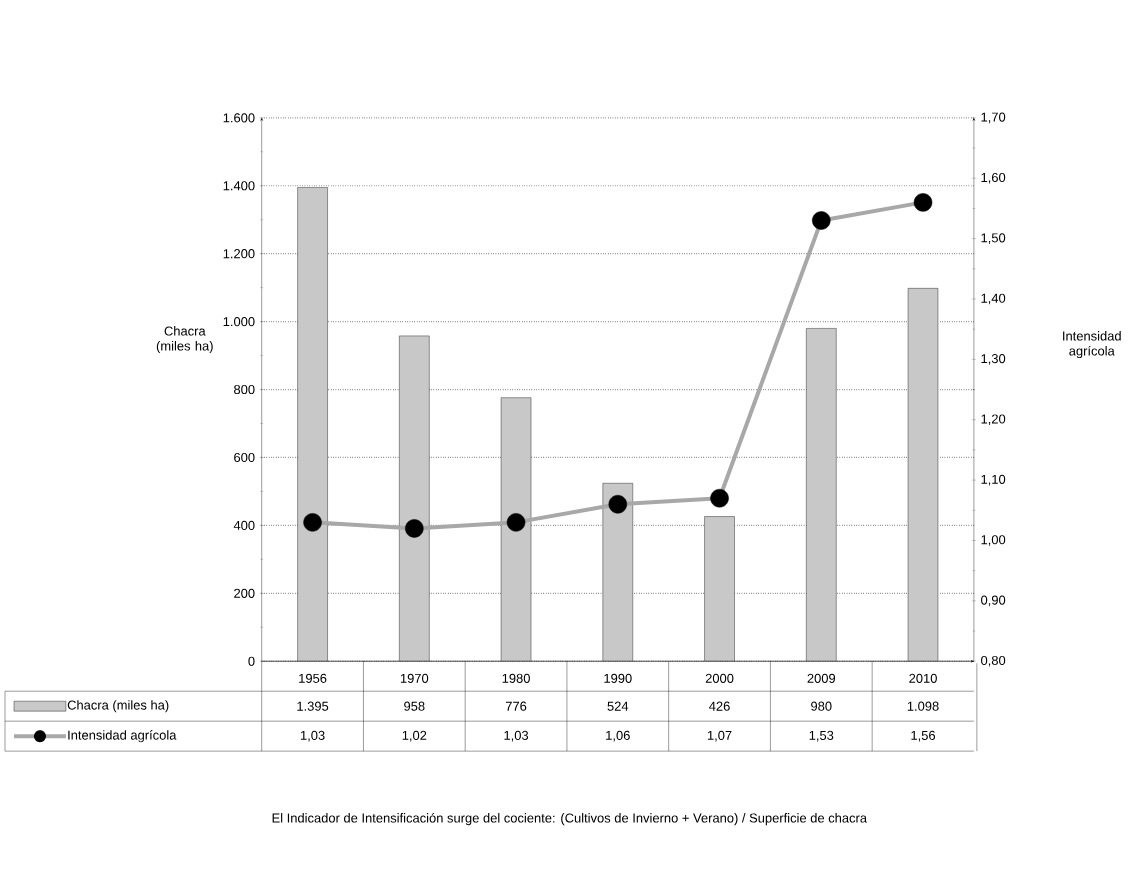  I want to click on y-tick-label: 1.400, so click(239, 186).